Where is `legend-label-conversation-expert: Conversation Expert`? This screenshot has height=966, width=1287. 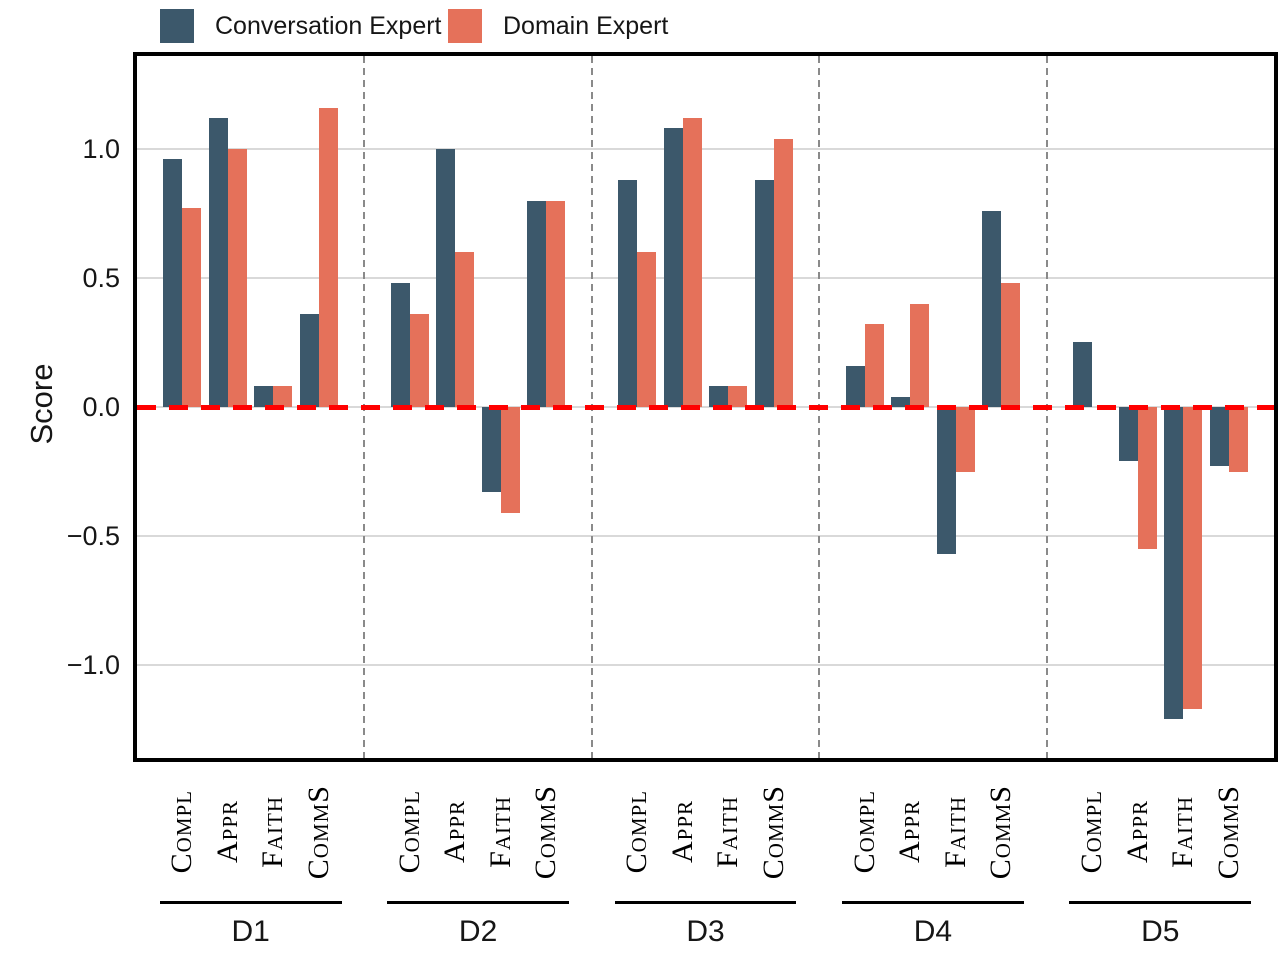 legend-label-conversation-expert: Conversation Expert is located at coordinates (328, 26).